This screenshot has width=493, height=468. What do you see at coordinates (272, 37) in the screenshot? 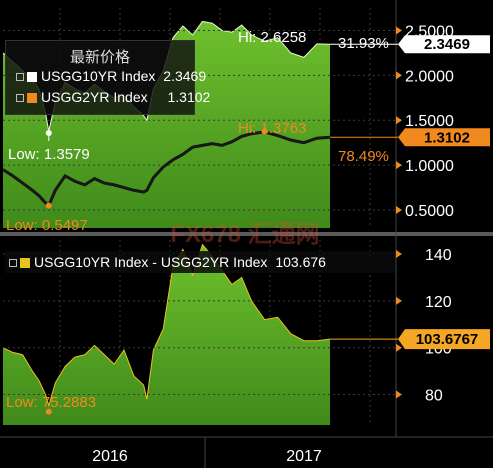
I see `annotation-hi-10yr: Hi: 2.6258` at bounding box center [272, 37].